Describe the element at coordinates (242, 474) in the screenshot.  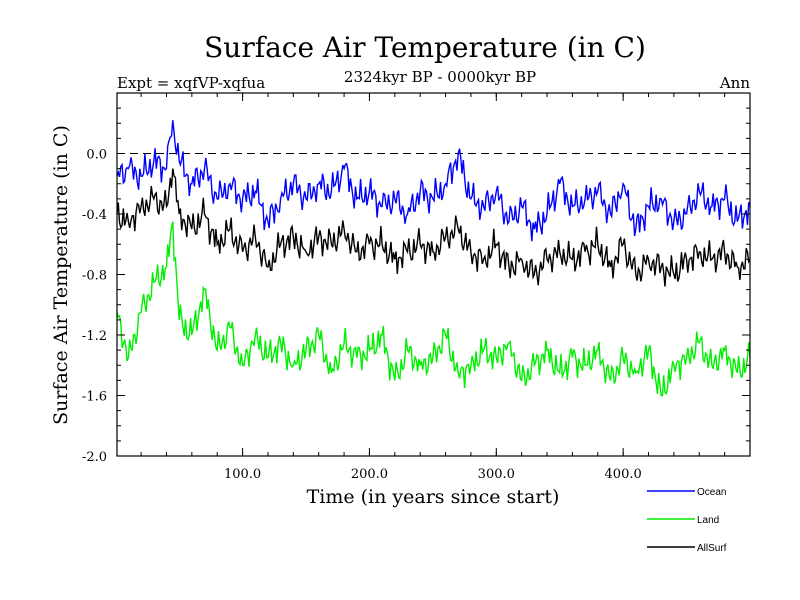
I see `x-tick-label: 100.0` at that location.